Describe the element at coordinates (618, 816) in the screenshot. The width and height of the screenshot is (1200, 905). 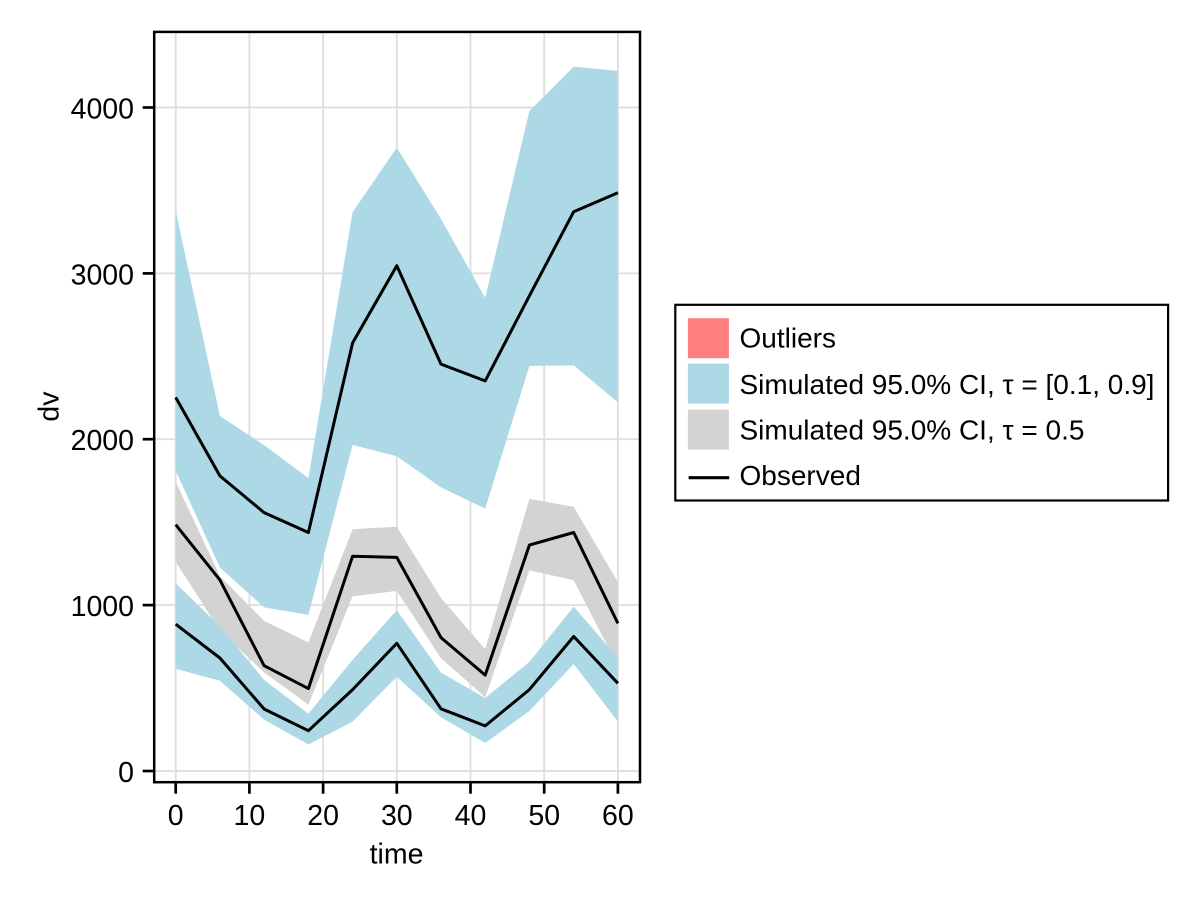
I see `svg-text: 60` at that location.